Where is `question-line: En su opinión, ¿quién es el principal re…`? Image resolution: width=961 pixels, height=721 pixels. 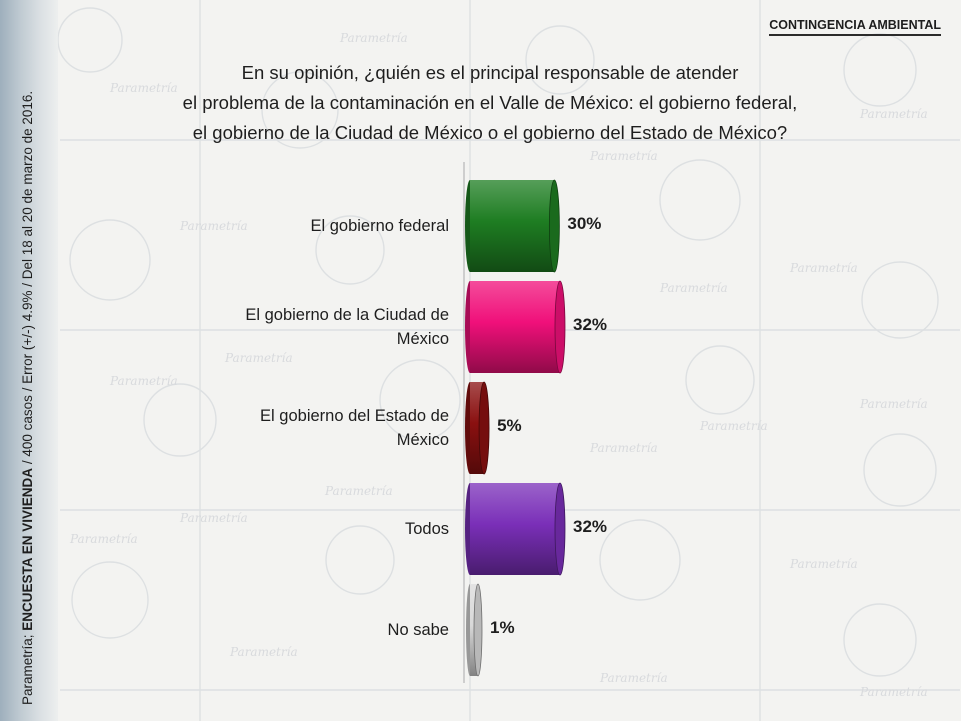 question-line: En su opinión, ¿quién es el principal re… is located at coordinates (490, 72).